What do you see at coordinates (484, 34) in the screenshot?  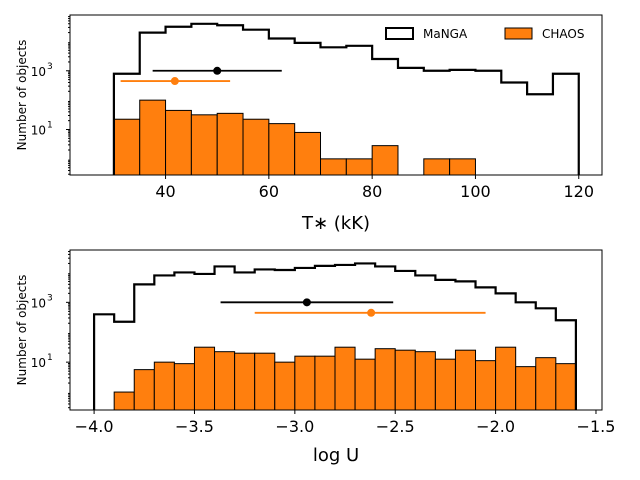 I see `legend: MaNGA CHAOS` at bounding box center [484, 34].